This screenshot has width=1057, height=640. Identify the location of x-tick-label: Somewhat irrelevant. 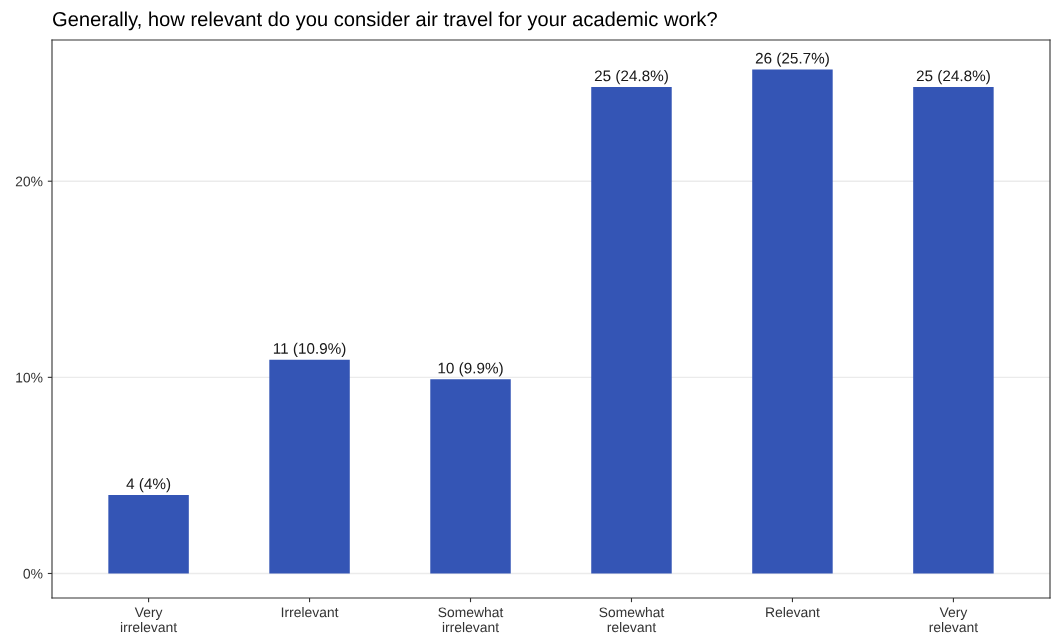
(471, 620).